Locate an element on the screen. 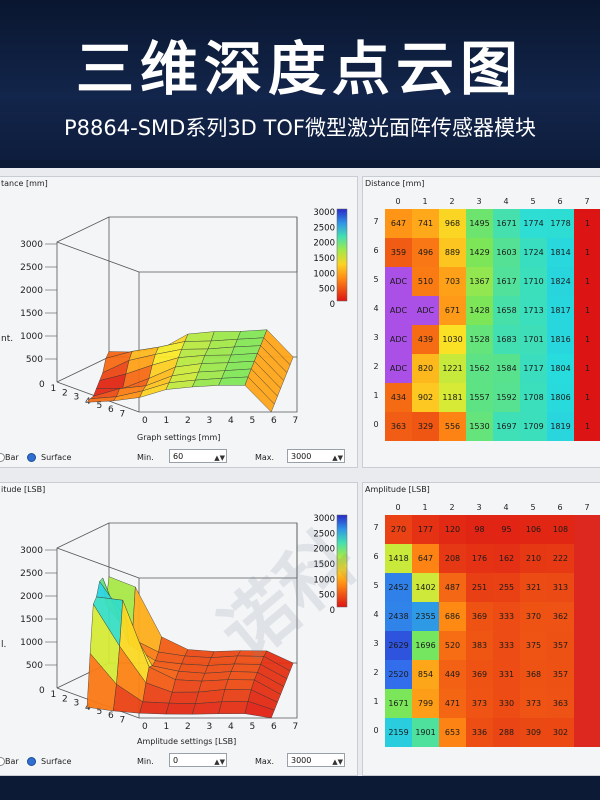 This screenshot has width=600, height=800. table-cell: 2452 is located at coordinates (398, 587).